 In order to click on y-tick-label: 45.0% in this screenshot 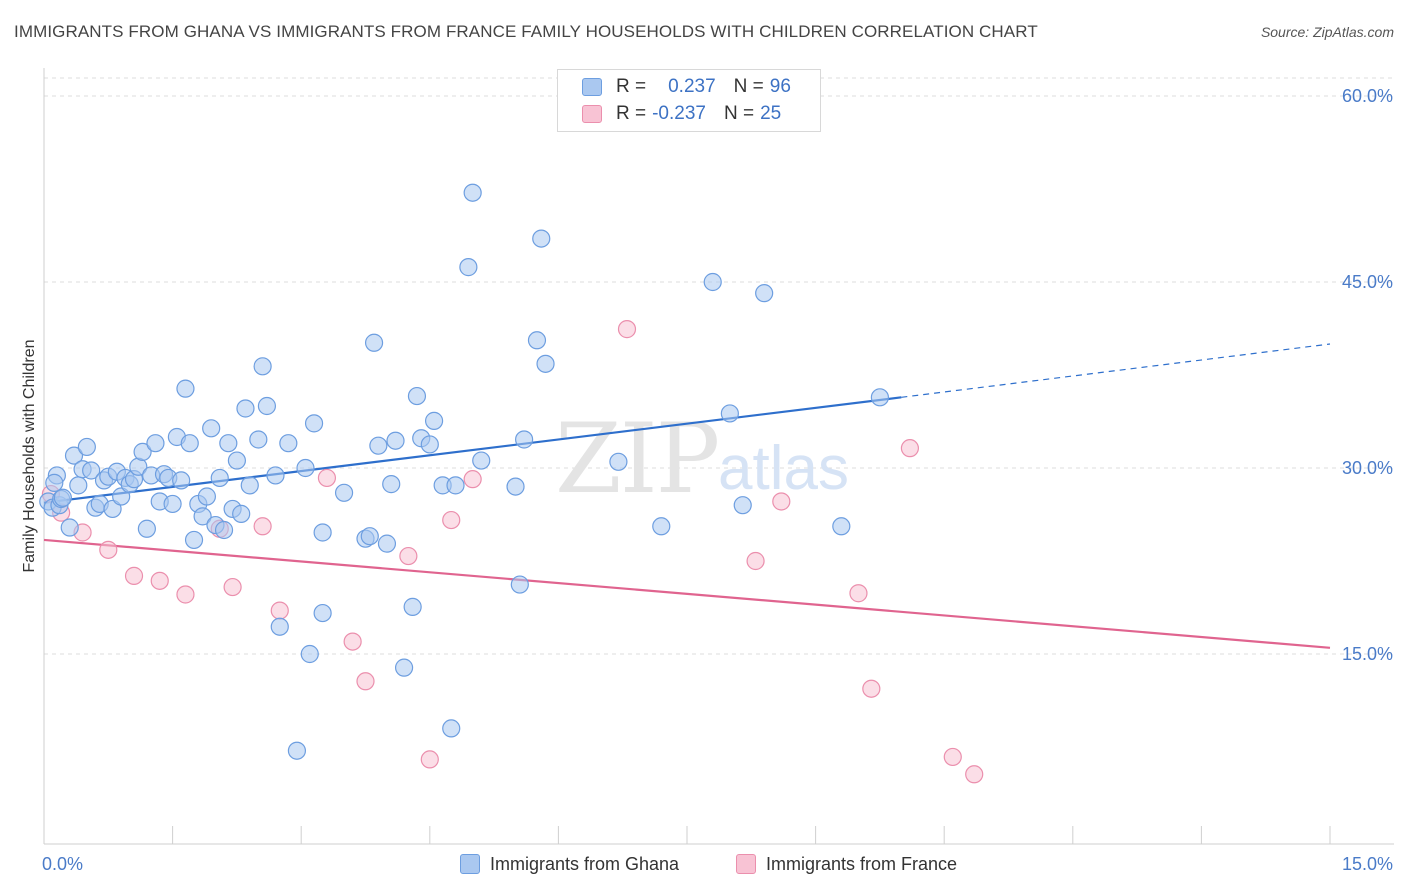, I will do `click(1367, 282)`.